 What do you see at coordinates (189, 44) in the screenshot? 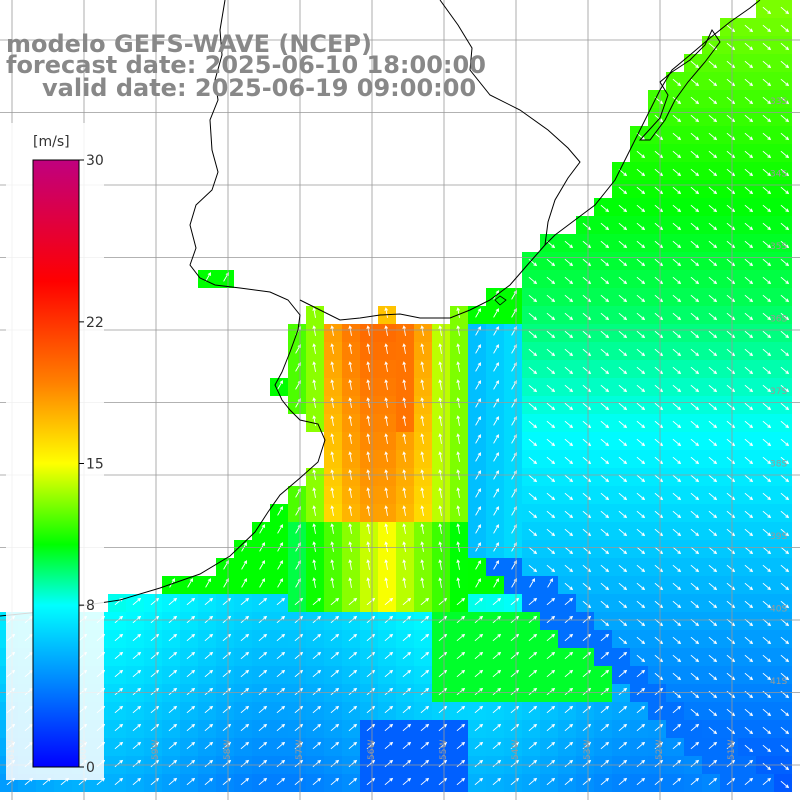
I see `title-line-1: modelo GEFS-WAVE (NCEP)` at bounding box center [189, 44].